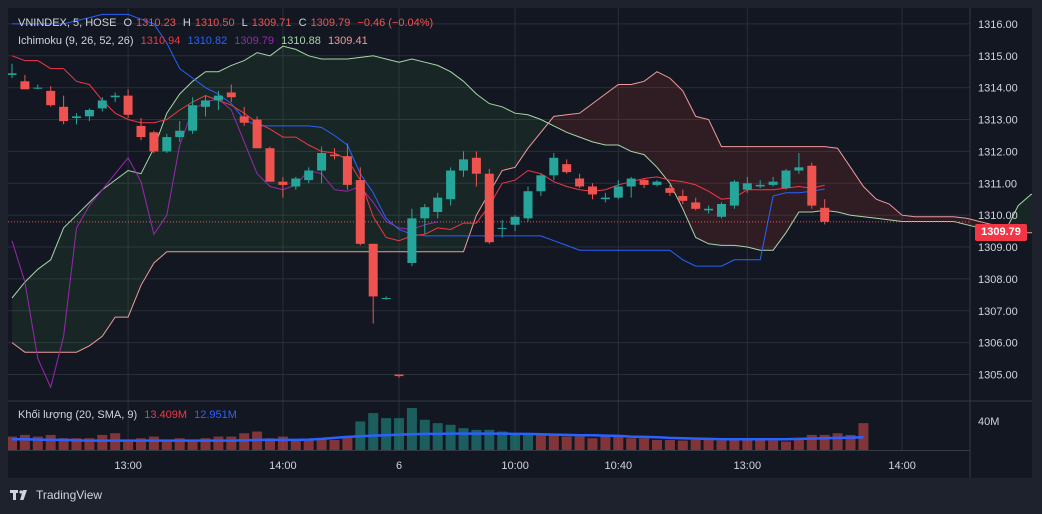  What do you see at coordinates (988, 422) in the screenshot?
I see `volume-tick-label: 40M` at bounding box center [988, 422].